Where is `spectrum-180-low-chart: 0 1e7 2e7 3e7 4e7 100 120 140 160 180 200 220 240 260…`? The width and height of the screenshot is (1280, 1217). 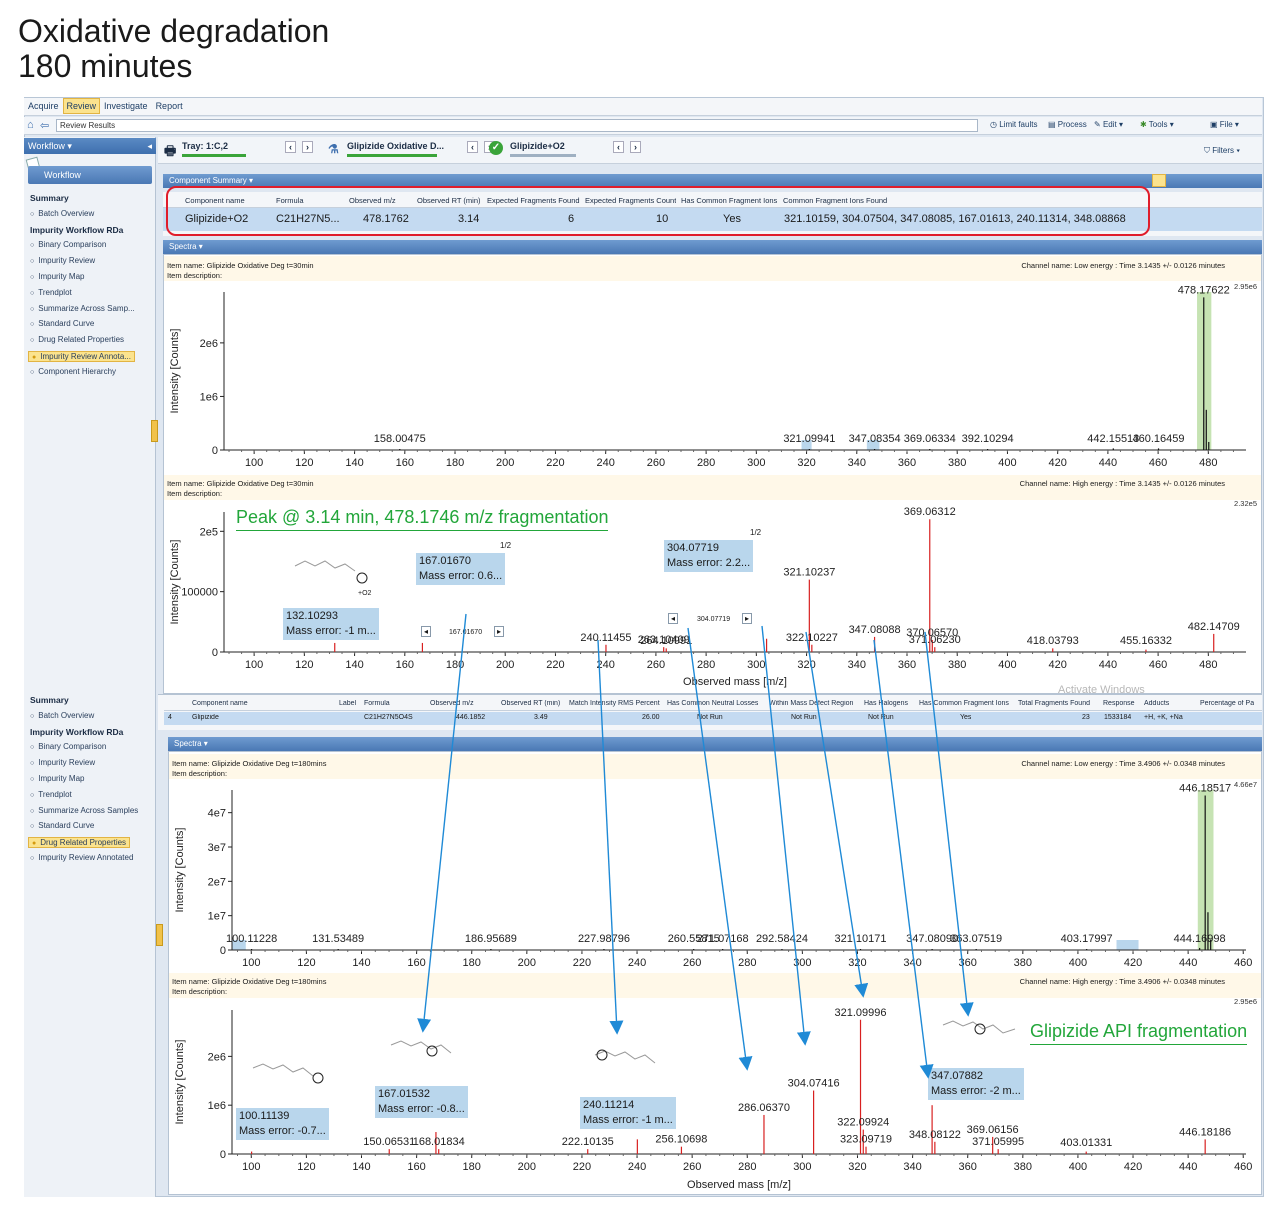 spectrum-180-low-chart: 0 1e7 2e7 3e7 4e7 100 120 140 160 180 200 220 240 260… is located at coordinates (715, 876).